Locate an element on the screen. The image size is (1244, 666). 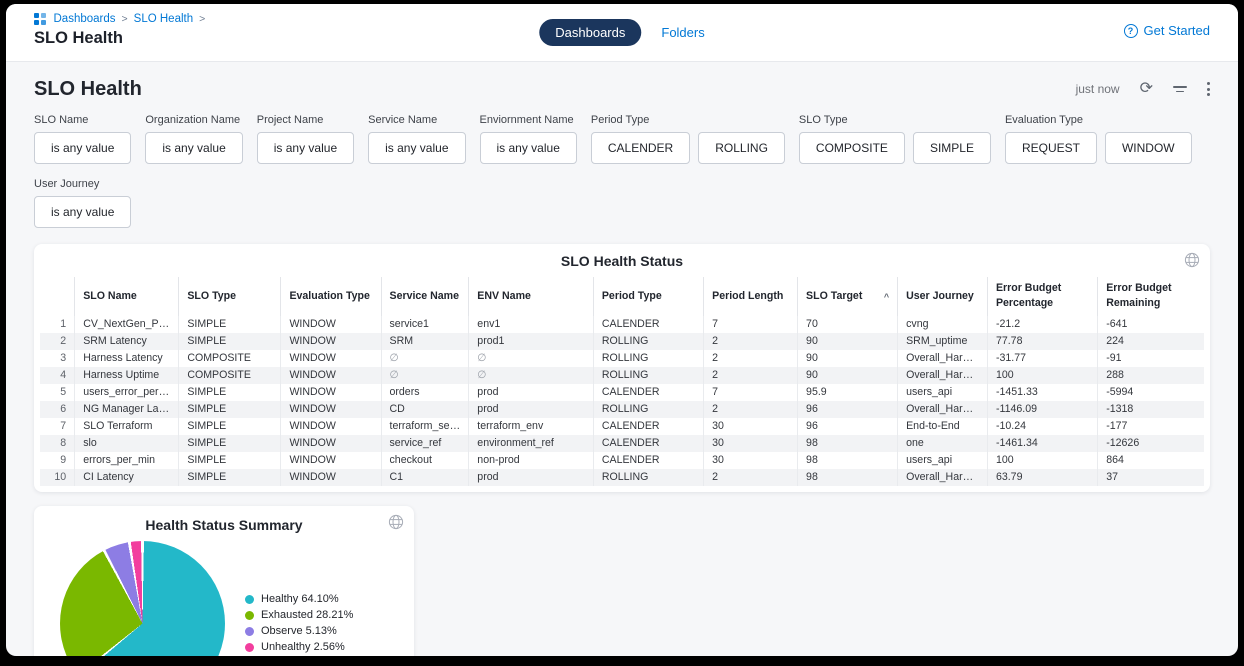
filter-value-button: REQUEST is located at coordinates (1050, 148).